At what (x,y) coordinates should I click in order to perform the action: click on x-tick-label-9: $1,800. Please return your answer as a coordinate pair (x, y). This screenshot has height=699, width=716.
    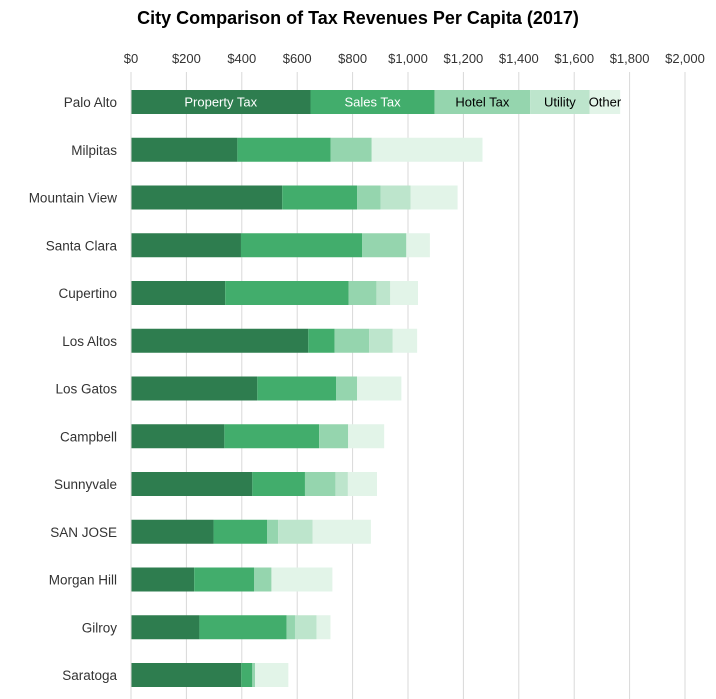
    Looking at the image, I should click on (630, 58).